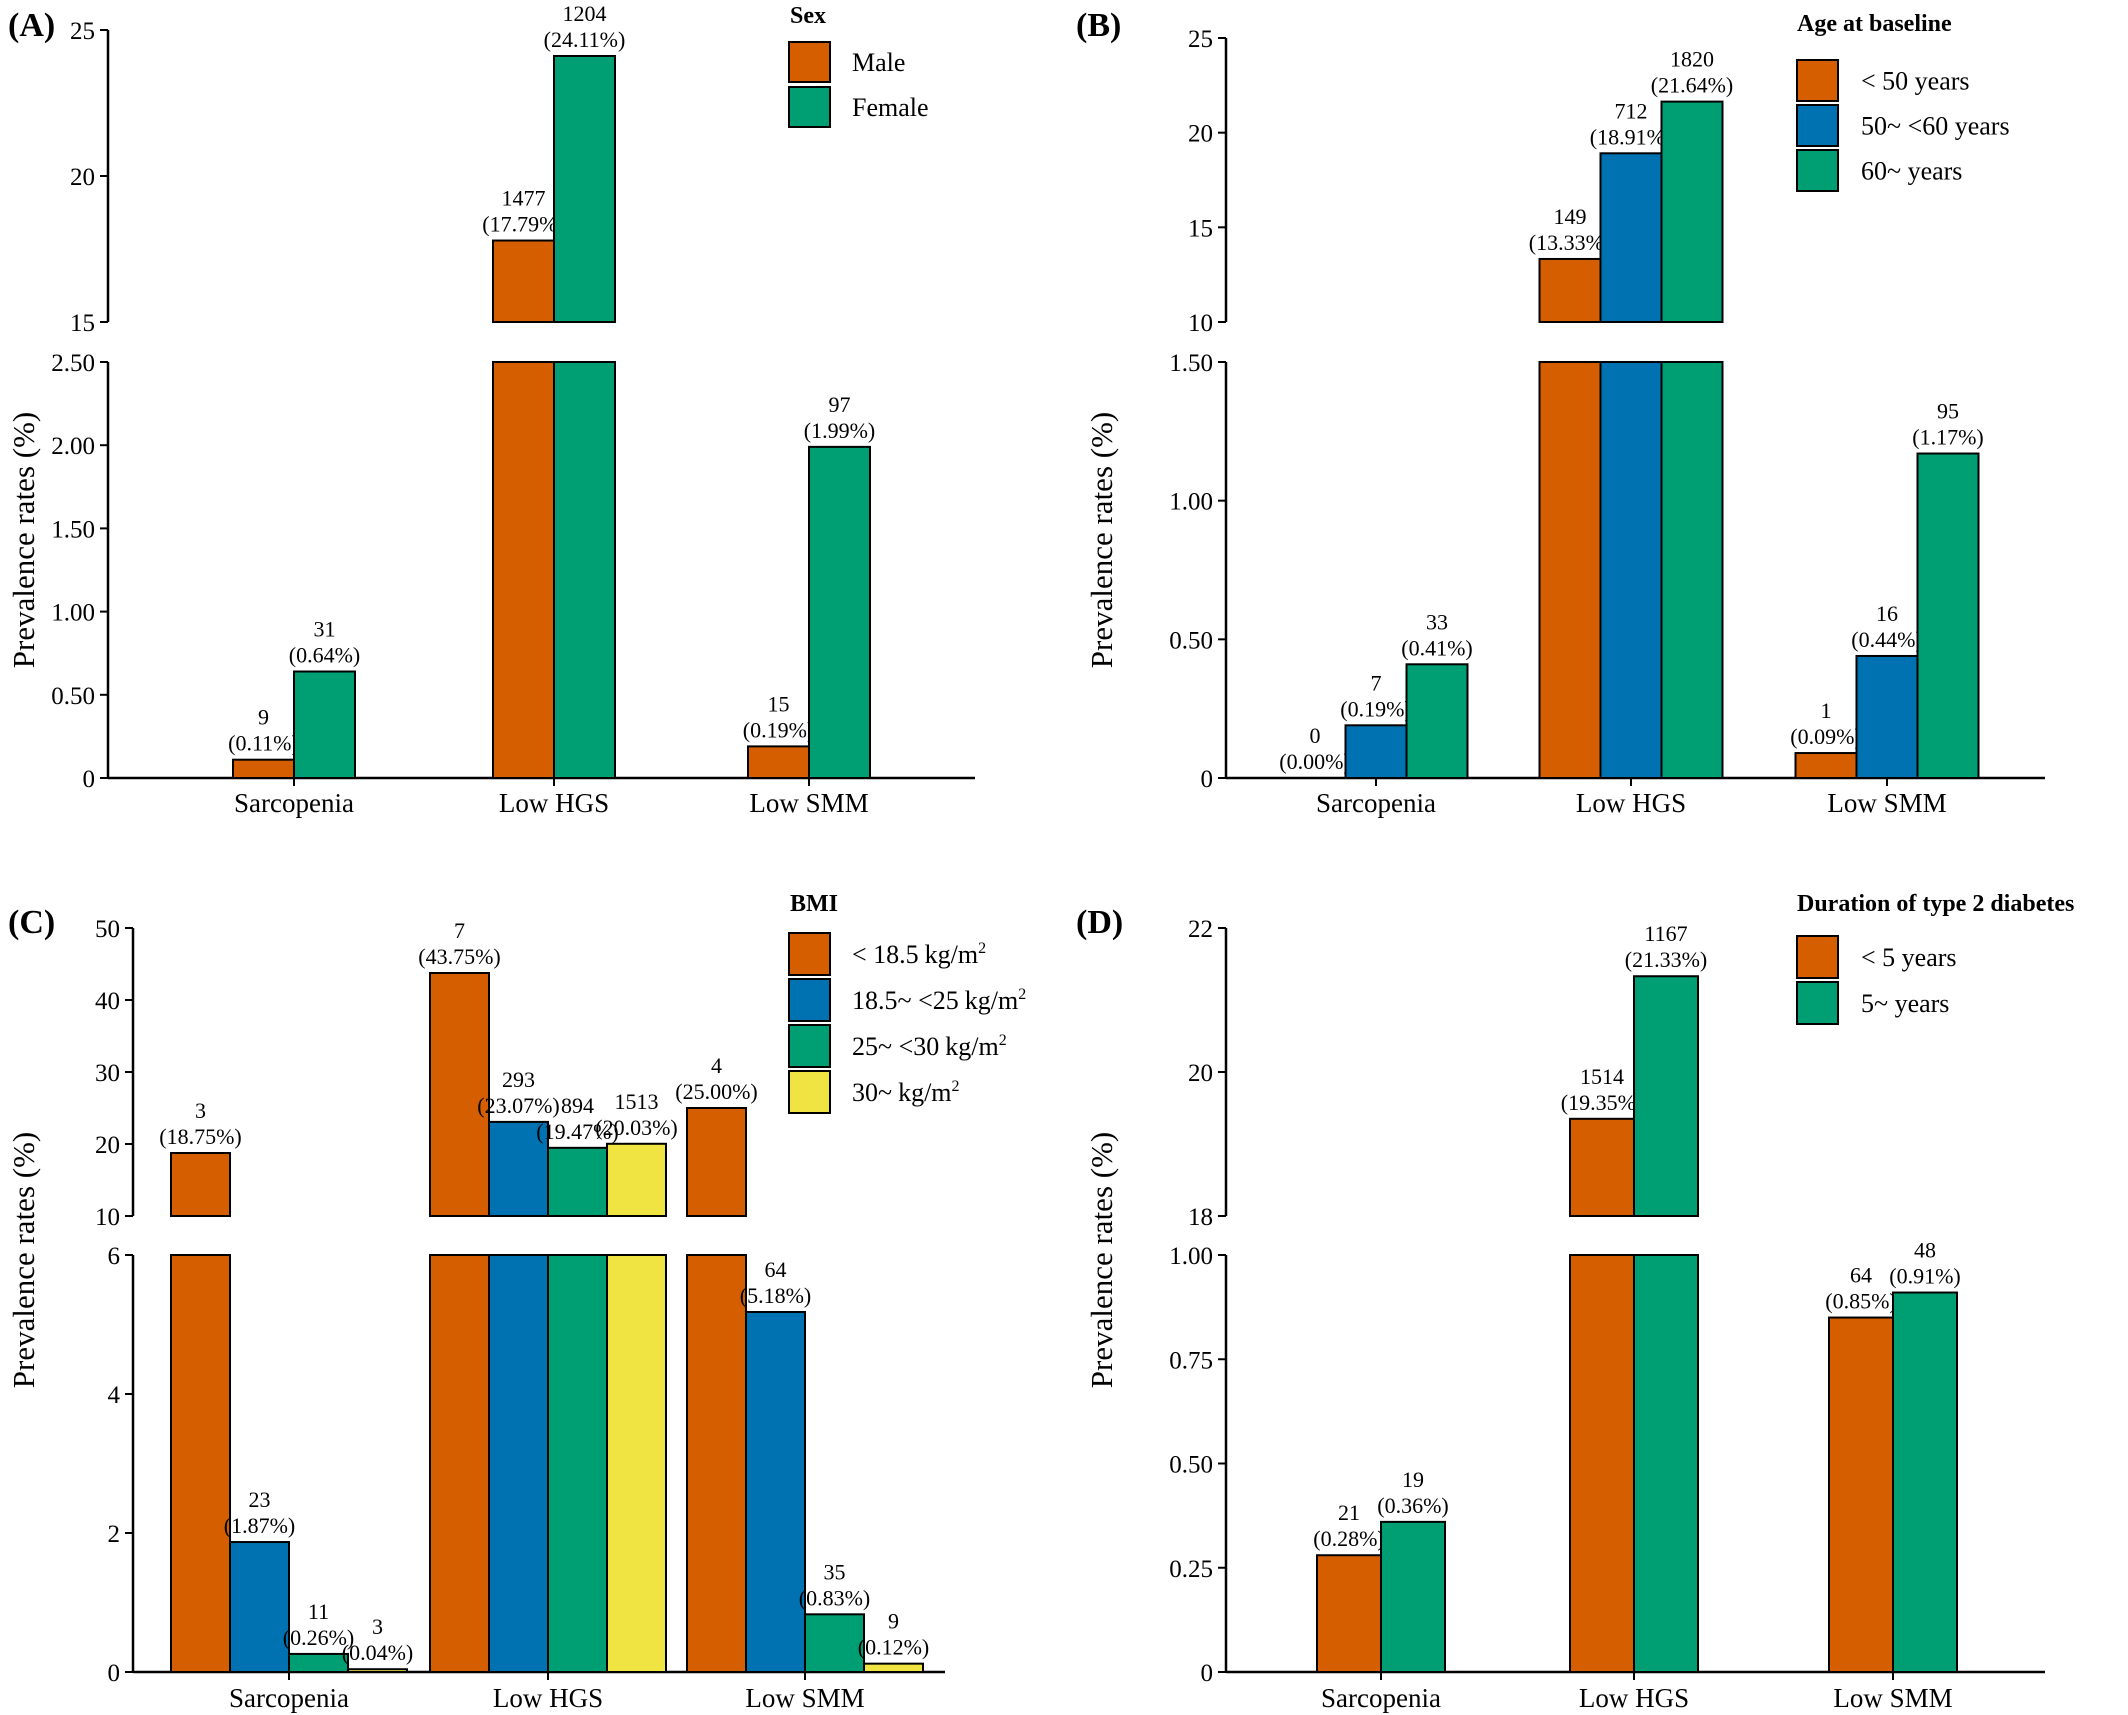 This screenshot has height=1715, width=2128. What do you see at coordinates (1909, 957) in the screenshot?
I see `legend-label: < 5 years` at bounding box center [1909, 957].